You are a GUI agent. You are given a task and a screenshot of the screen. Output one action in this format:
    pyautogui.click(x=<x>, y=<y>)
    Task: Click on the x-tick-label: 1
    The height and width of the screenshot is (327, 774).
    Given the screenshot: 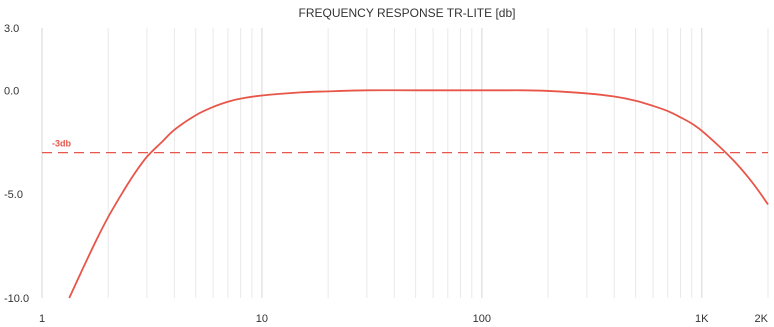 What is the action you would take?
    pyautogui.click(x=42, y=319)
    